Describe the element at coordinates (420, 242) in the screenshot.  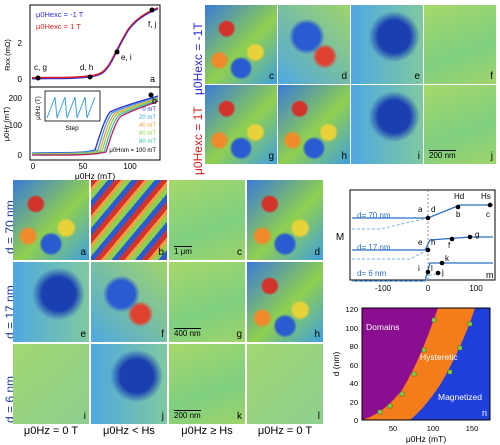
I see `m-lab-e: e` at that location.